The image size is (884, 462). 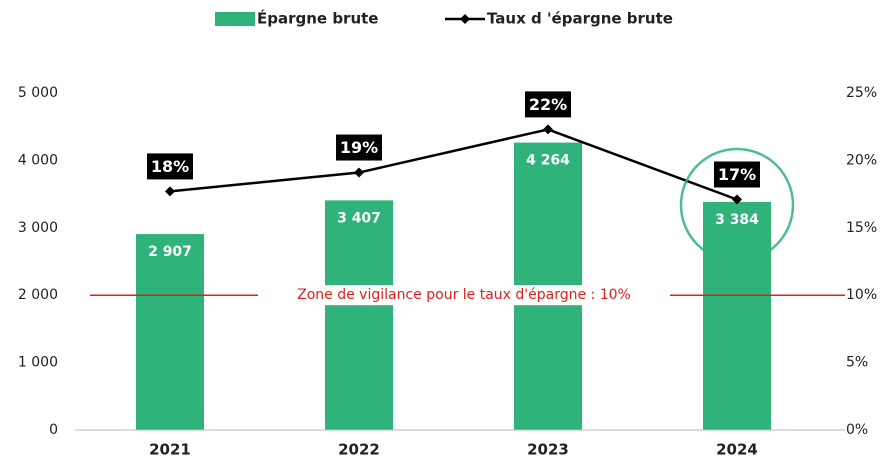 What do you see at coordinates (861, 295) in the screenshot?
I see `y2-tick-label: 10%` at bounding box center [861, 295].